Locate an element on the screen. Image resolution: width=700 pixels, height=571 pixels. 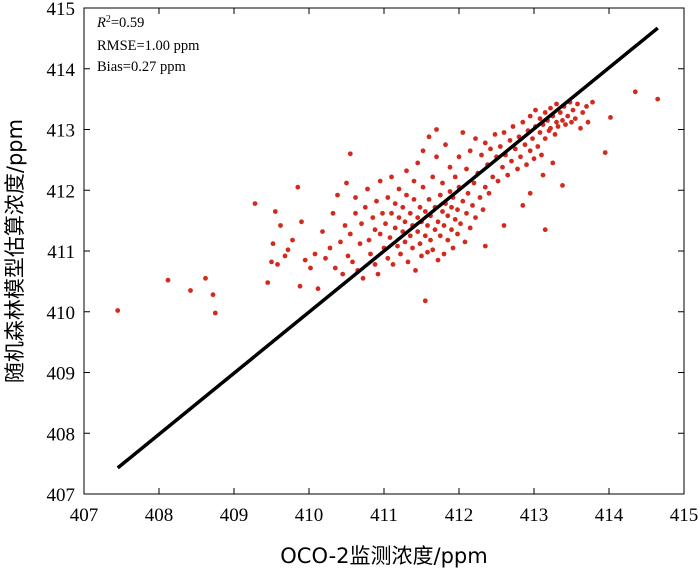
y-tick-label: 415 is located at coordinates (61, 10).